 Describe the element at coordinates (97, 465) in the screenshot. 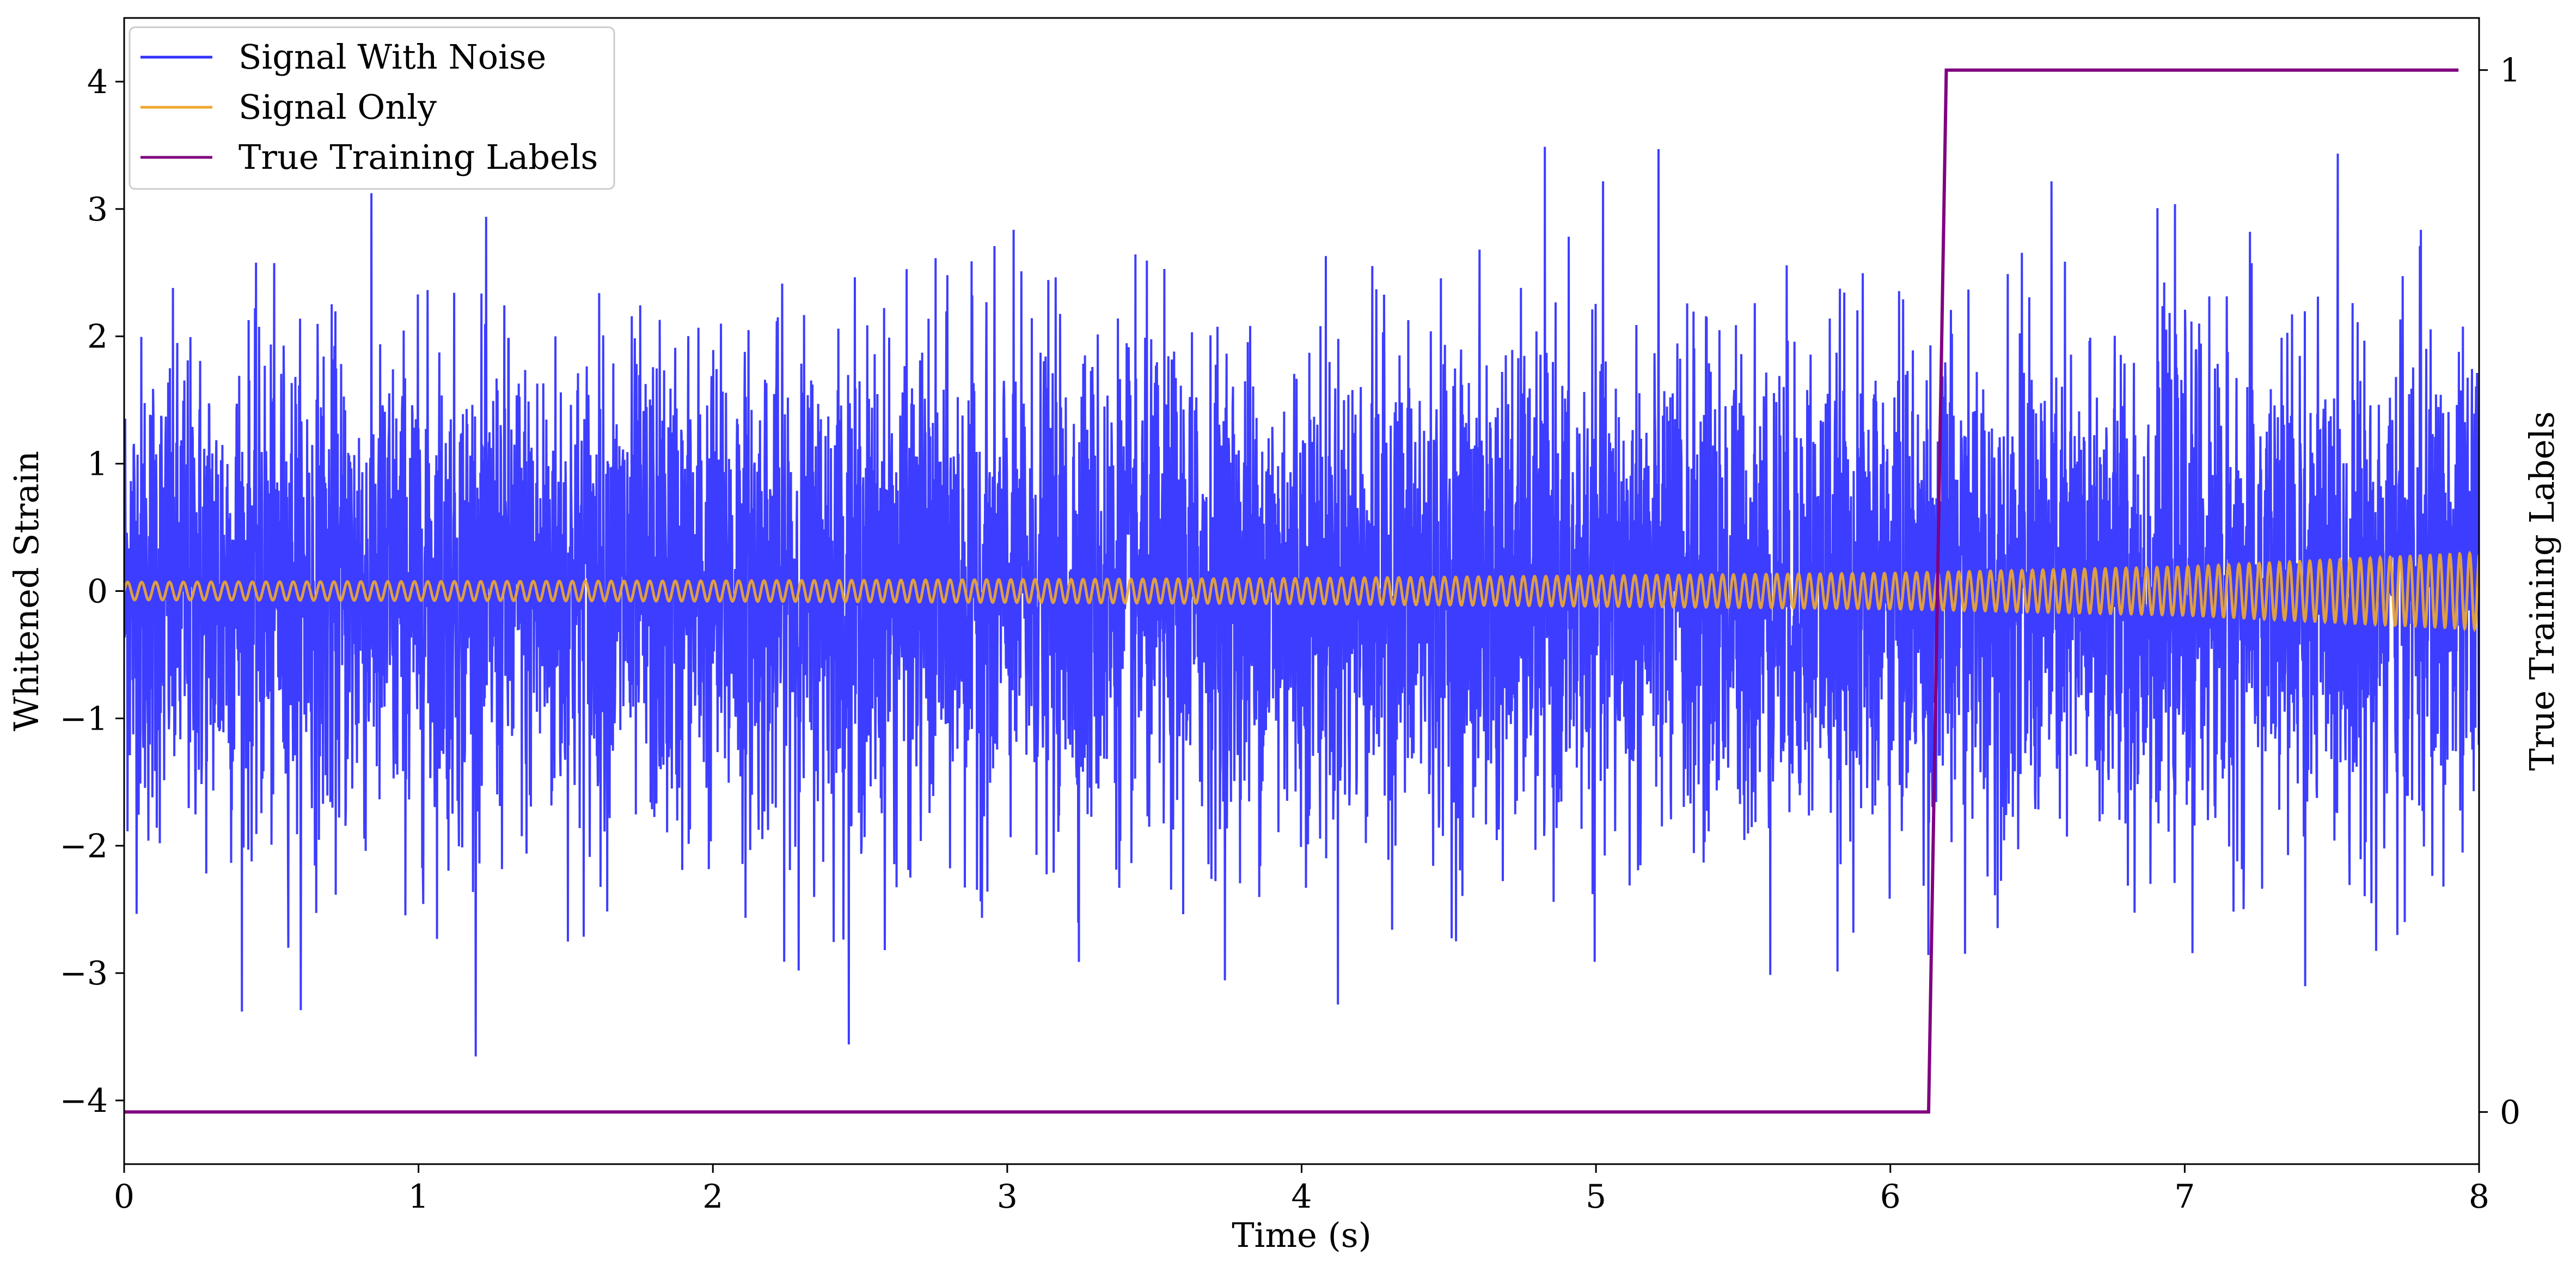

I see `y-tick-label: 1` at that location.